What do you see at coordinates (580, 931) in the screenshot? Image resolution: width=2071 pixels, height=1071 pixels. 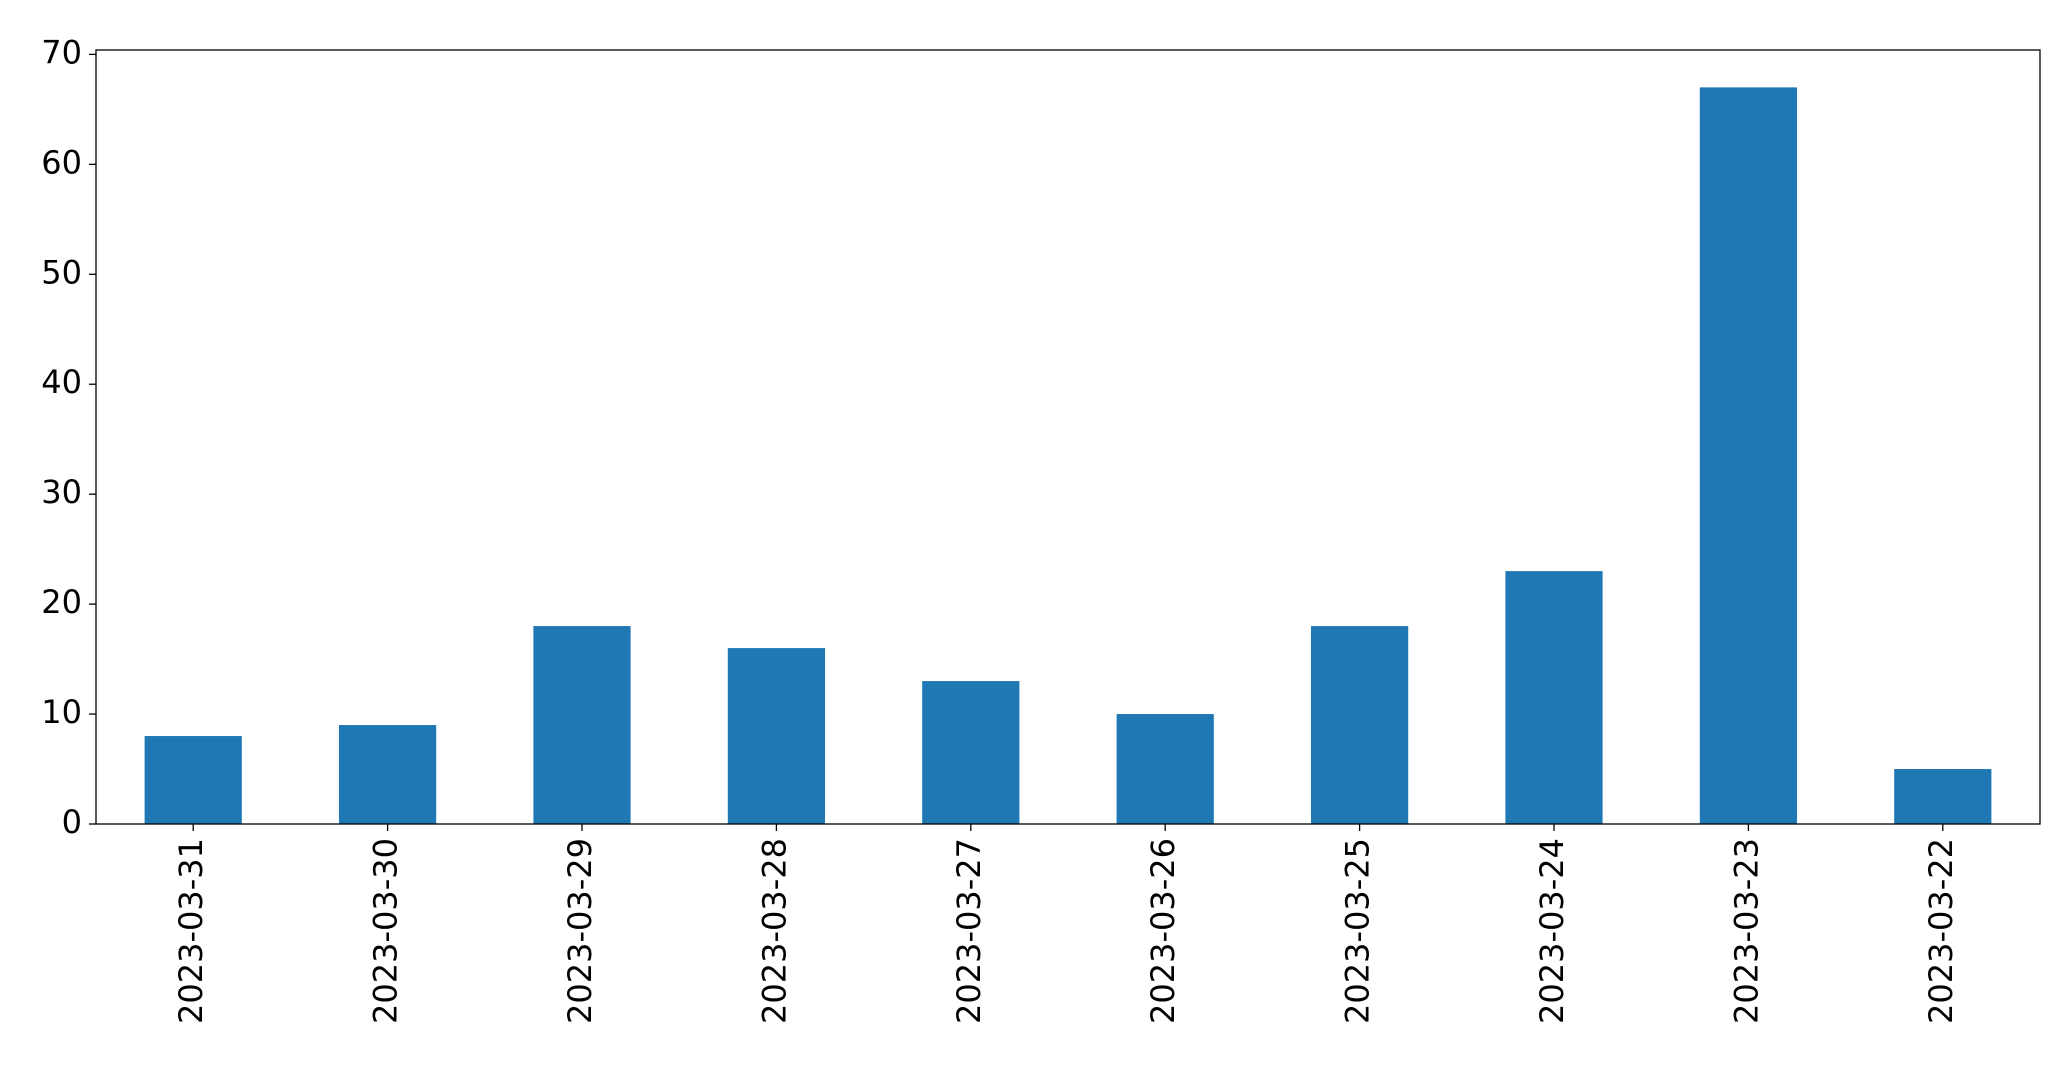 I see `x-tick-label: 2023-03-29` at bounding box center [580, 931].